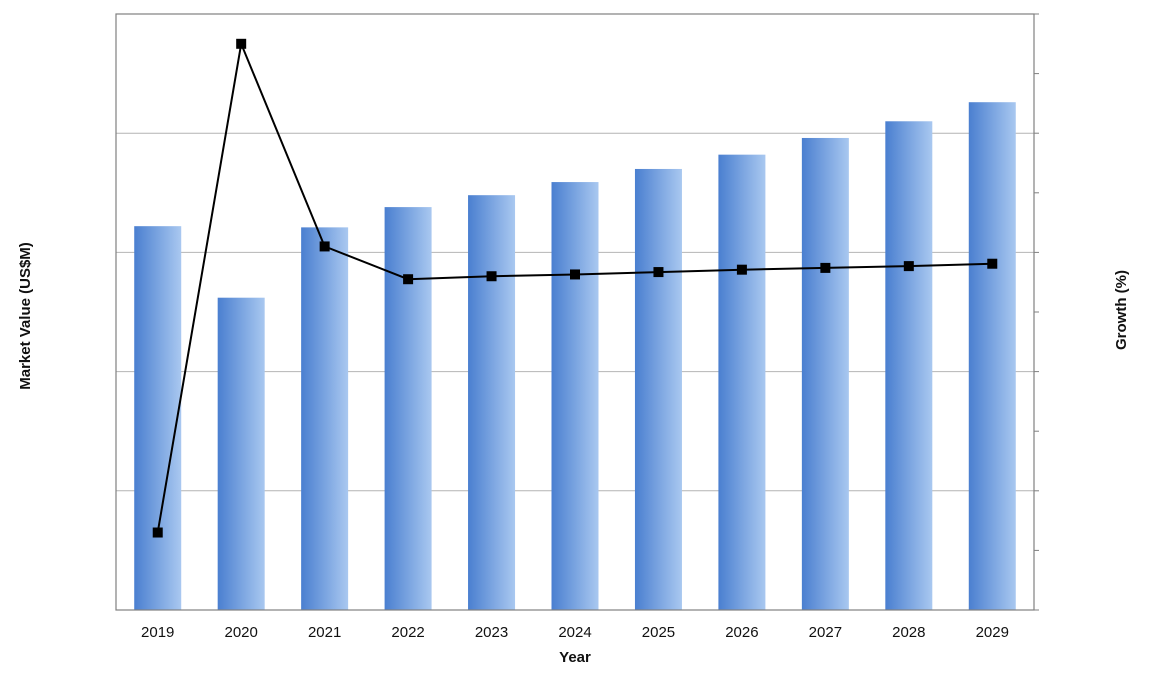 The height and width of the screenshot is (683, 1156). Describe the element at coordinates (241, 43) in the screenshot. I see `growth-point-2020` at that location.